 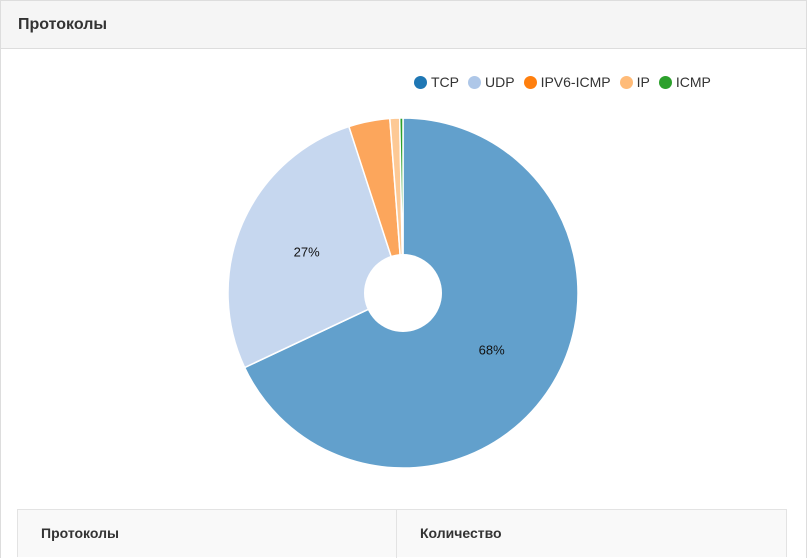 What do you see at coordinates (643, 82) in the screenshot?
I see `legend-label: IP` at bounding box center [643, 82].